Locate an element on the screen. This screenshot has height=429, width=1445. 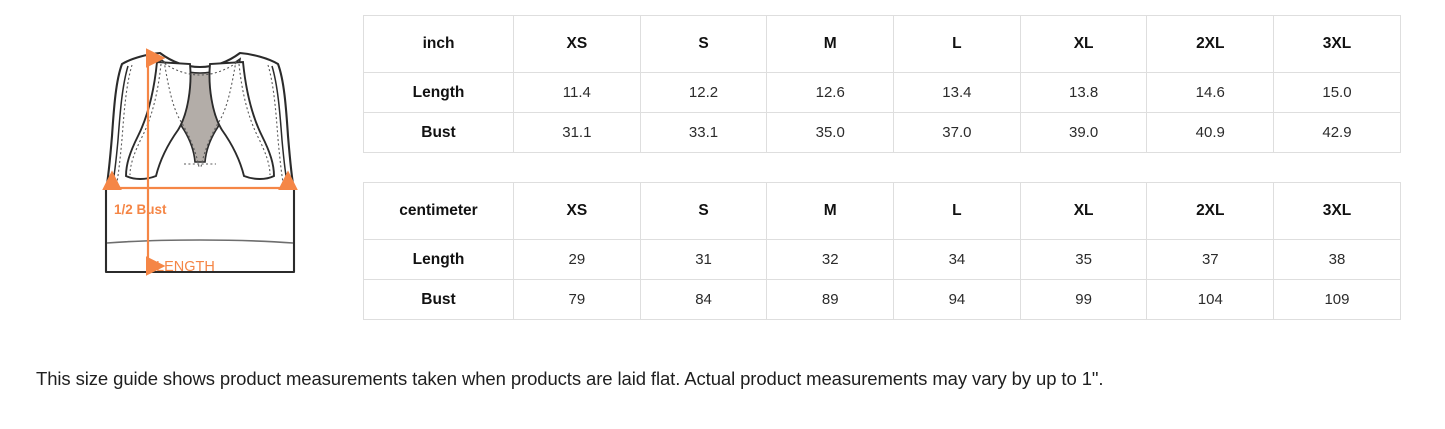
table-row: Length 29 31 32 34 35 37 38 is located at coordinates (882, 259).